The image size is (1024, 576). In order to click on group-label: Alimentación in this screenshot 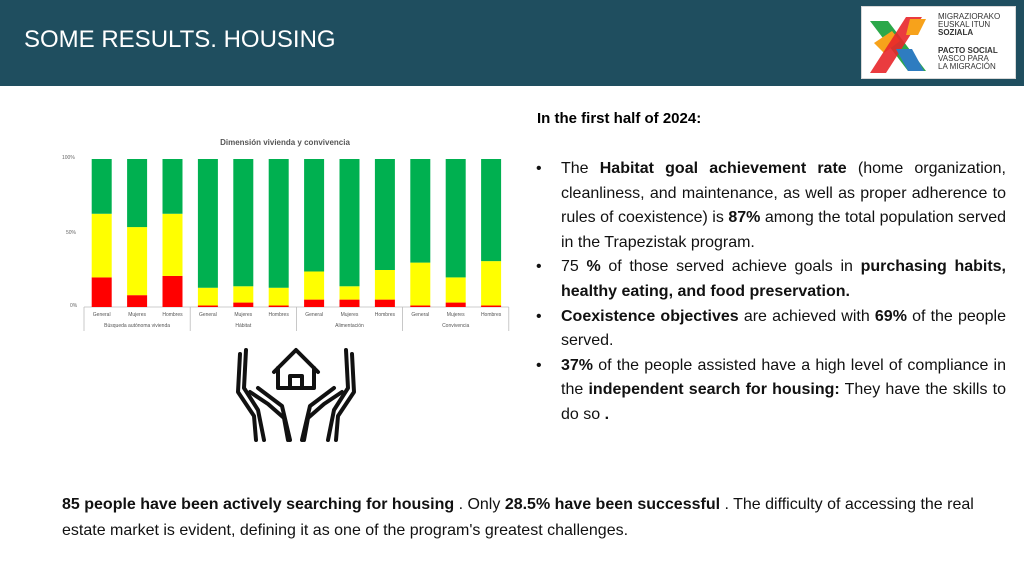, I will do `click(349, 326)`.